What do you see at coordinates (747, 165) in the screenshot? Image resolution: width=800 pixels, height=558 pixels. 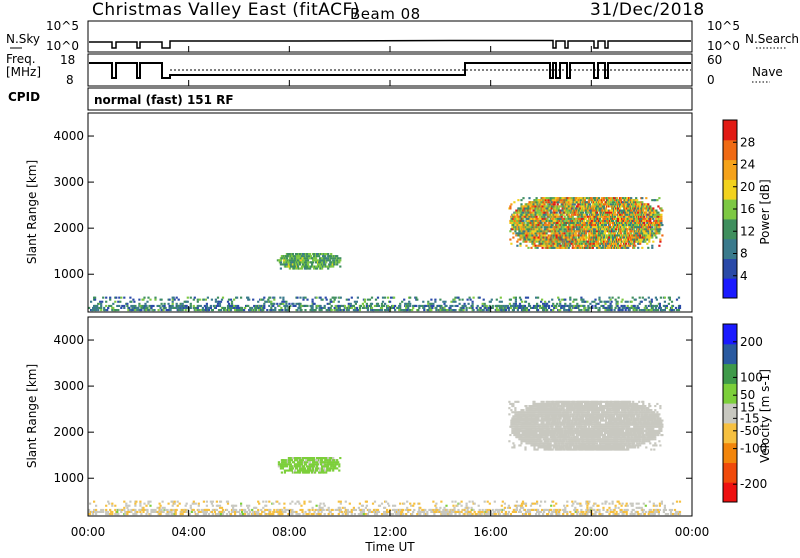 I see `colorbar-tick-label: 24` at bounding box center [747, 165].